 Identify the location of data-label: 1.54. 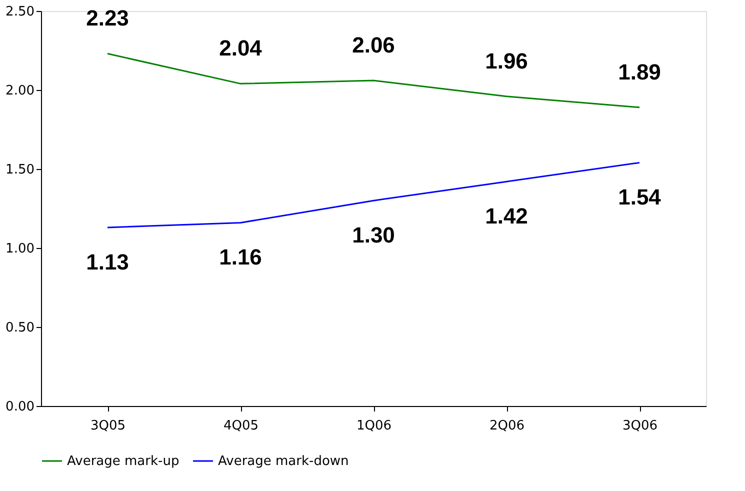
(640, 197).